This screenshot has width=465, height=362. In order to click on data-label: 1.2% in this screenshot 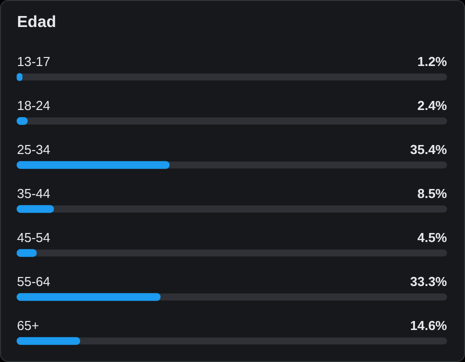, I will do `click(432, 61)`.